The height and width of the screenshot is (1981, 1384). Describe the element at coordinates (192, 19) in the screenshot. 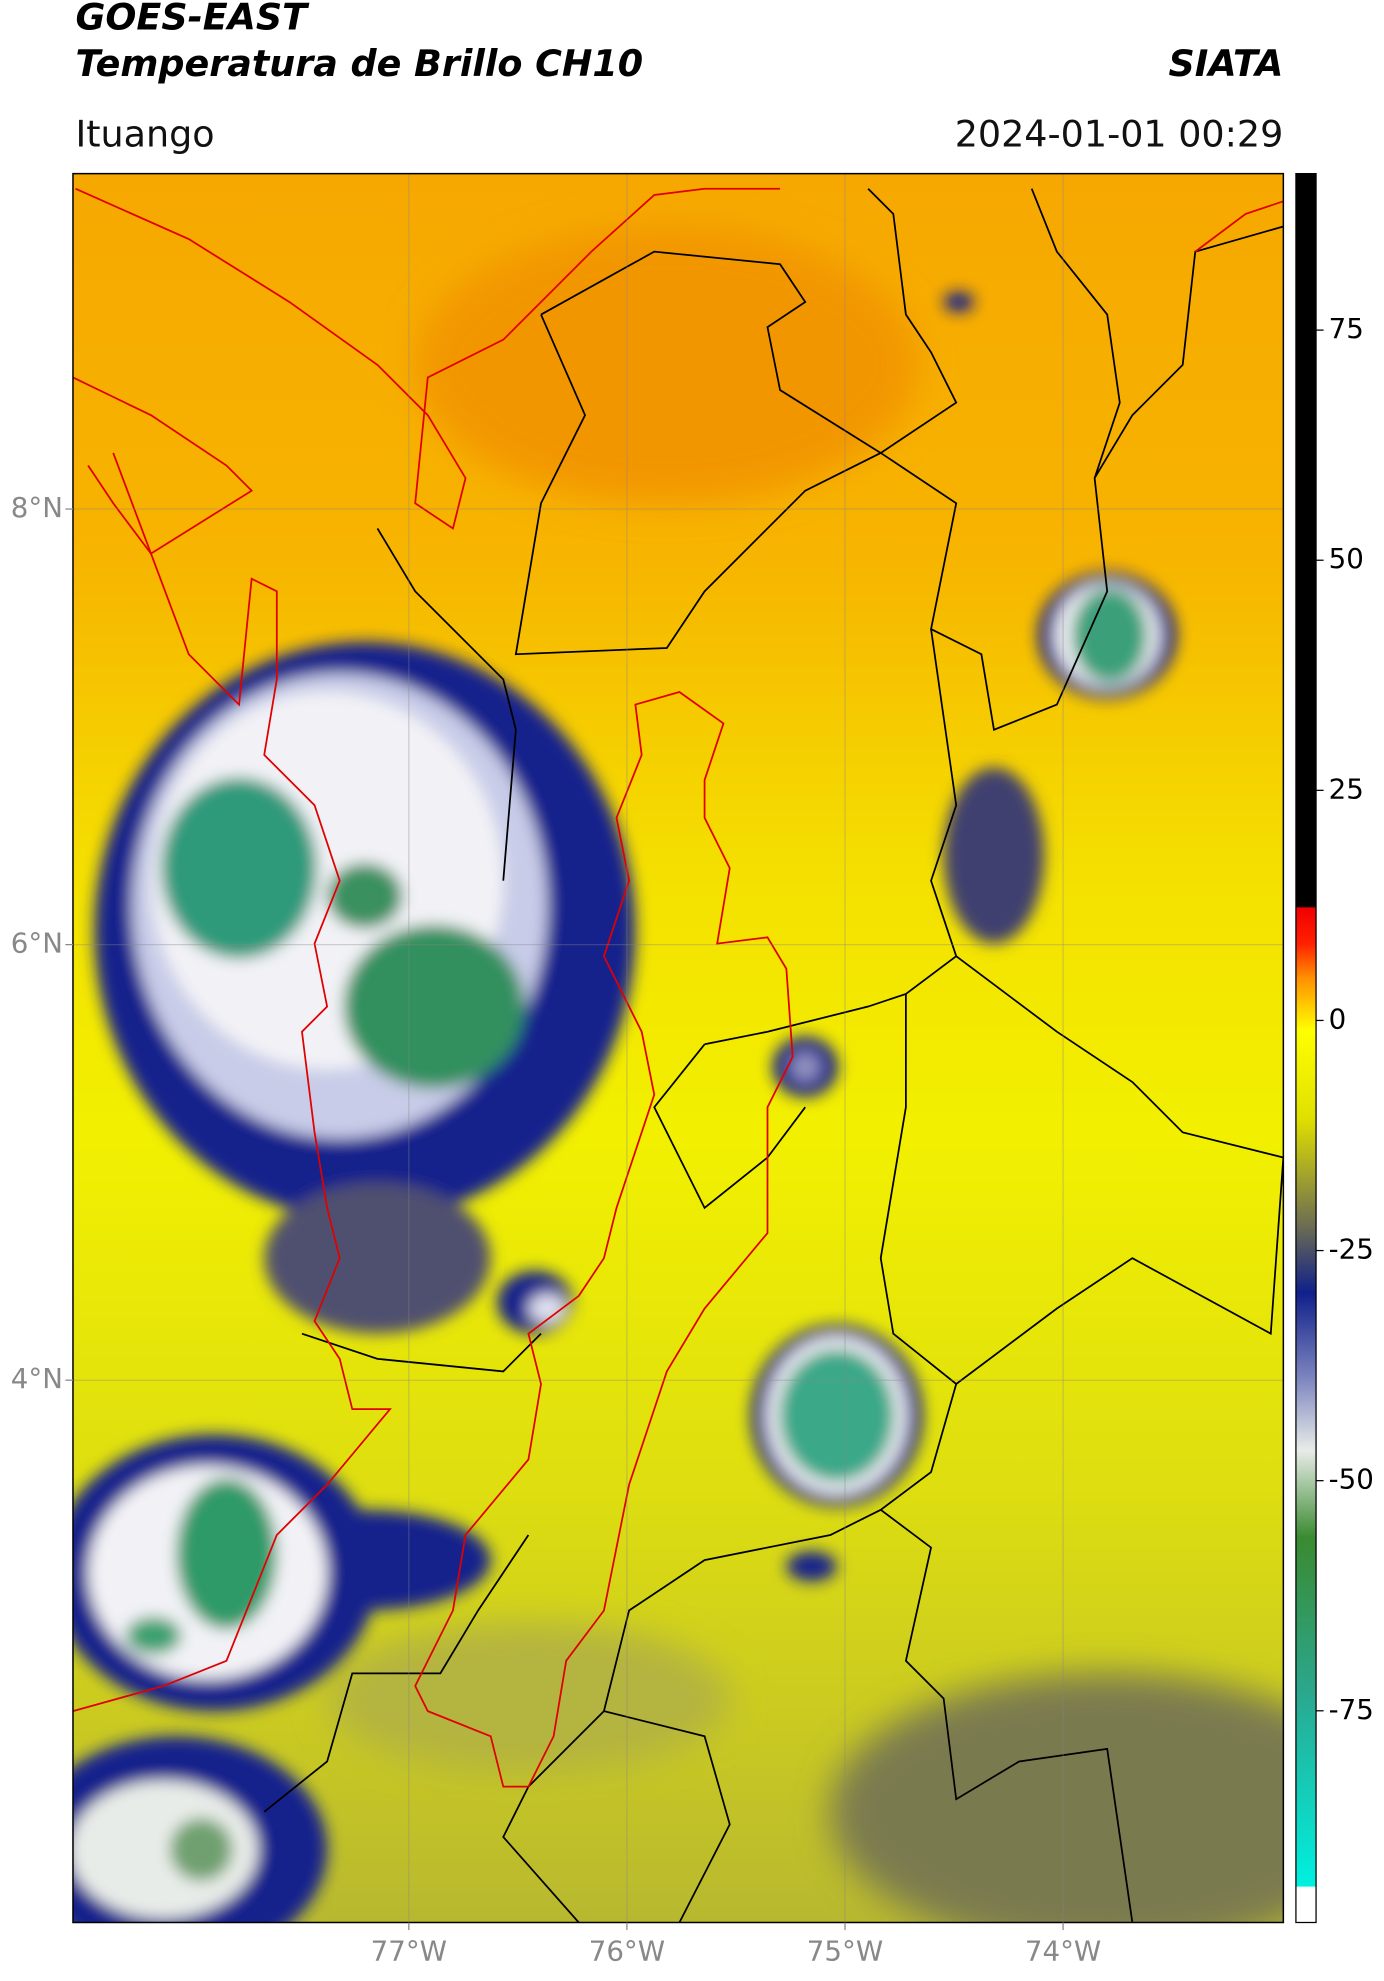

I see `satellite-title: GOES-EAST` at that location.